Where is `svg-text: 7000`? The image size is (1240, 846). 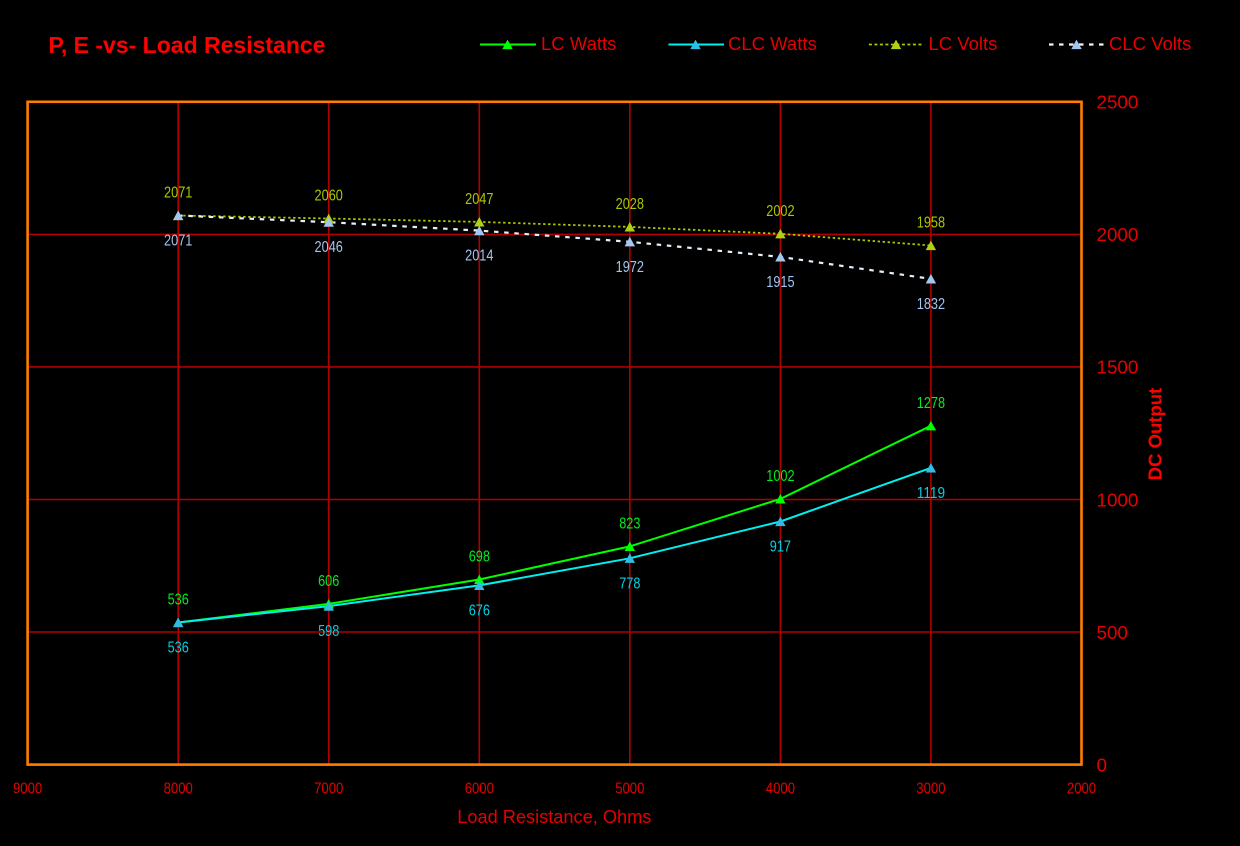
svg-text: 7000 is located at coordinates (328, 788).